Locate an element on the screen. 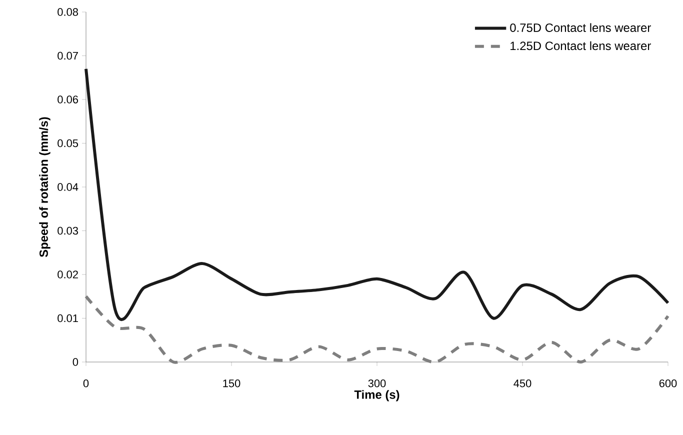  x-tick-label: 450 is located at coordinates (523, 383).